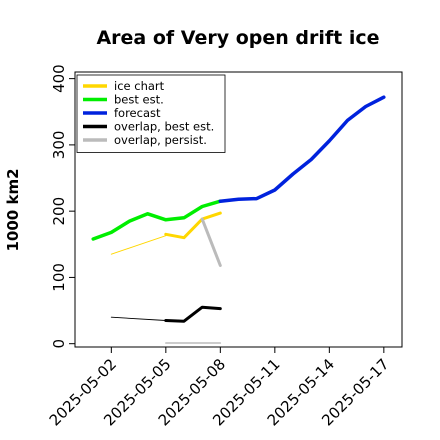 The width and height of the screenshot is (440, 440). What do you see at coordinates (59, 344) in the screenshot?
I see `y-tick-label-0: 0` at bounding box center [59, 344].